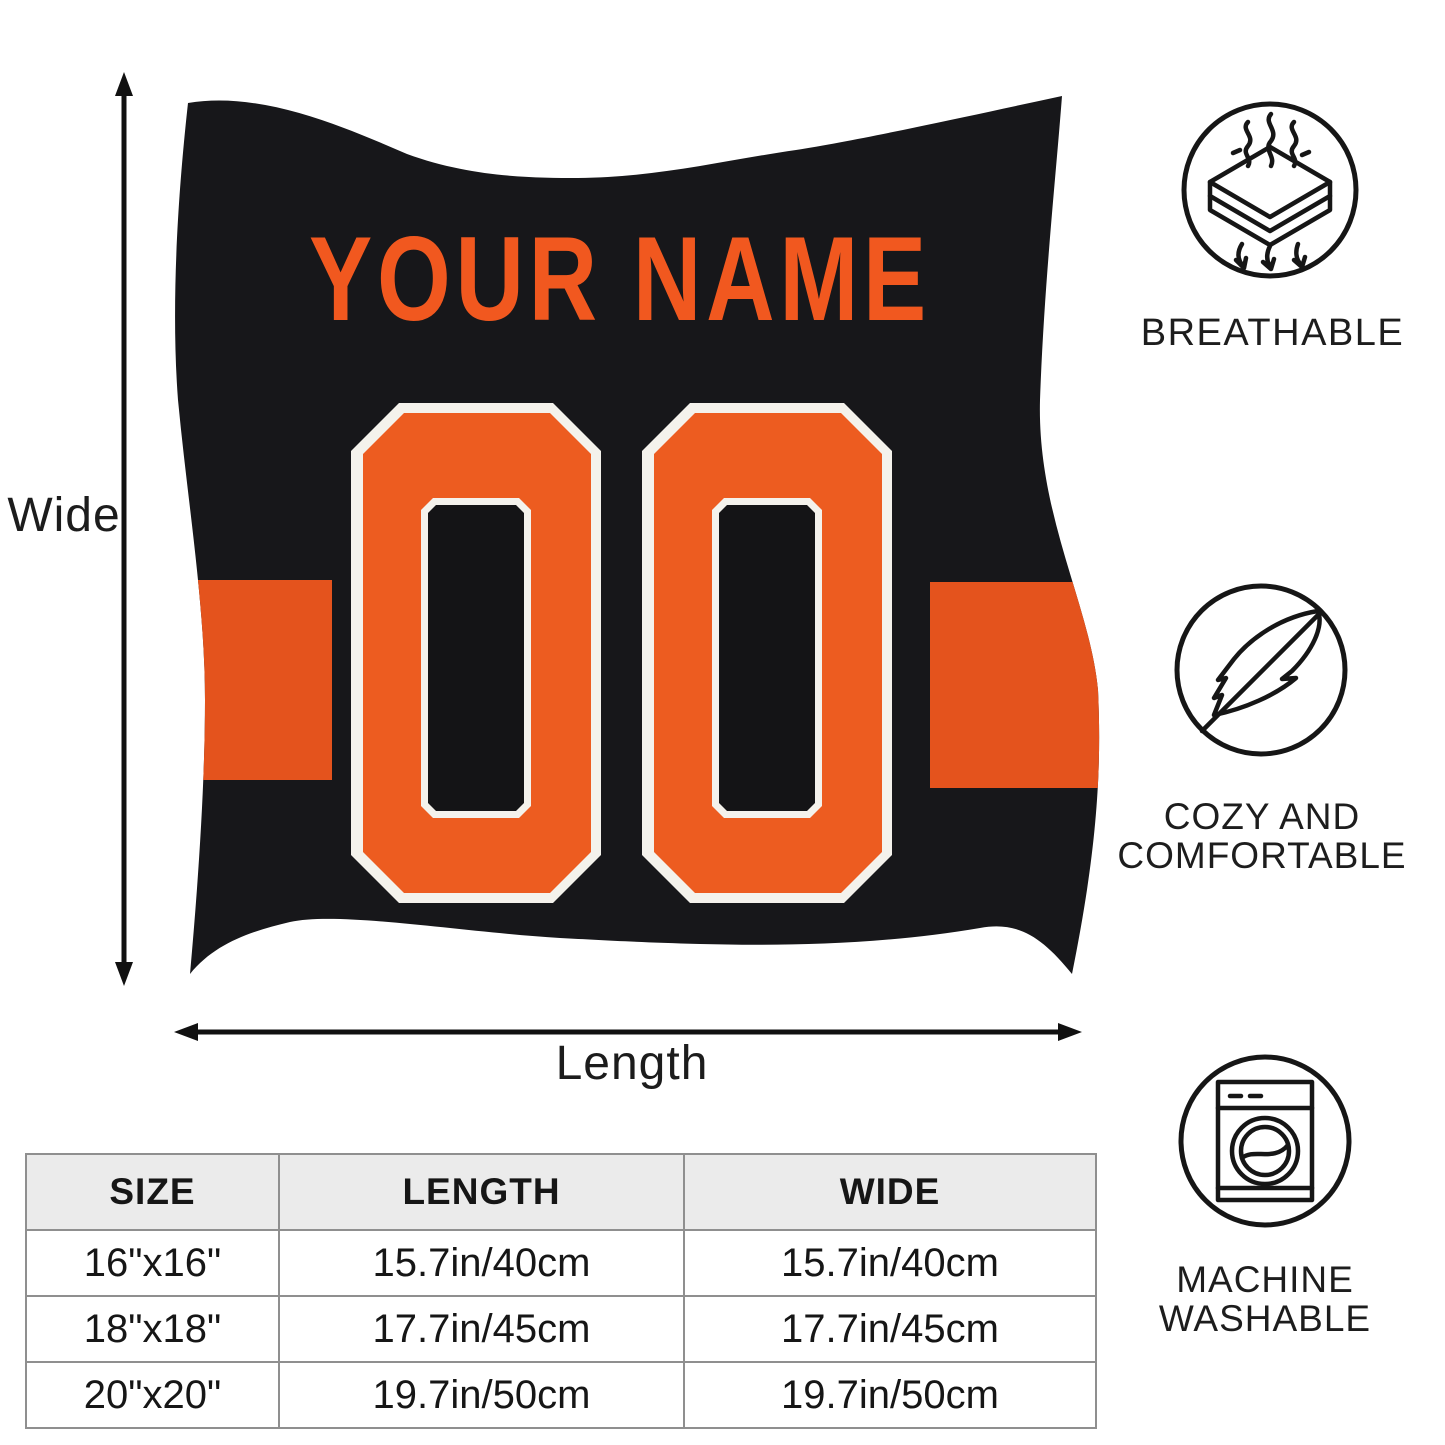 The image size is (1445, 1445). Describe the element at coordinates (481, 1395) in the screenshot. I see `length-cell: 19.7in/50cm` at that location.